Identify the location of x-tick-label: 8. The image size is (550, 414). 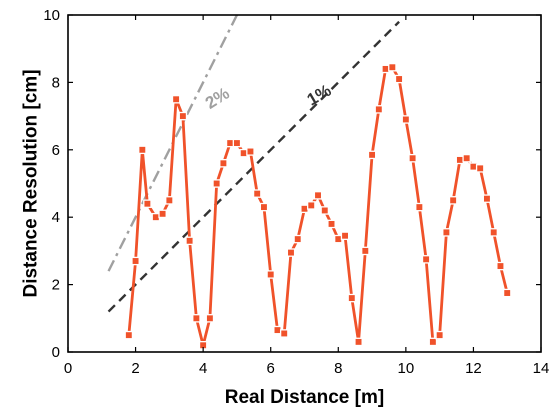
(338, 368).